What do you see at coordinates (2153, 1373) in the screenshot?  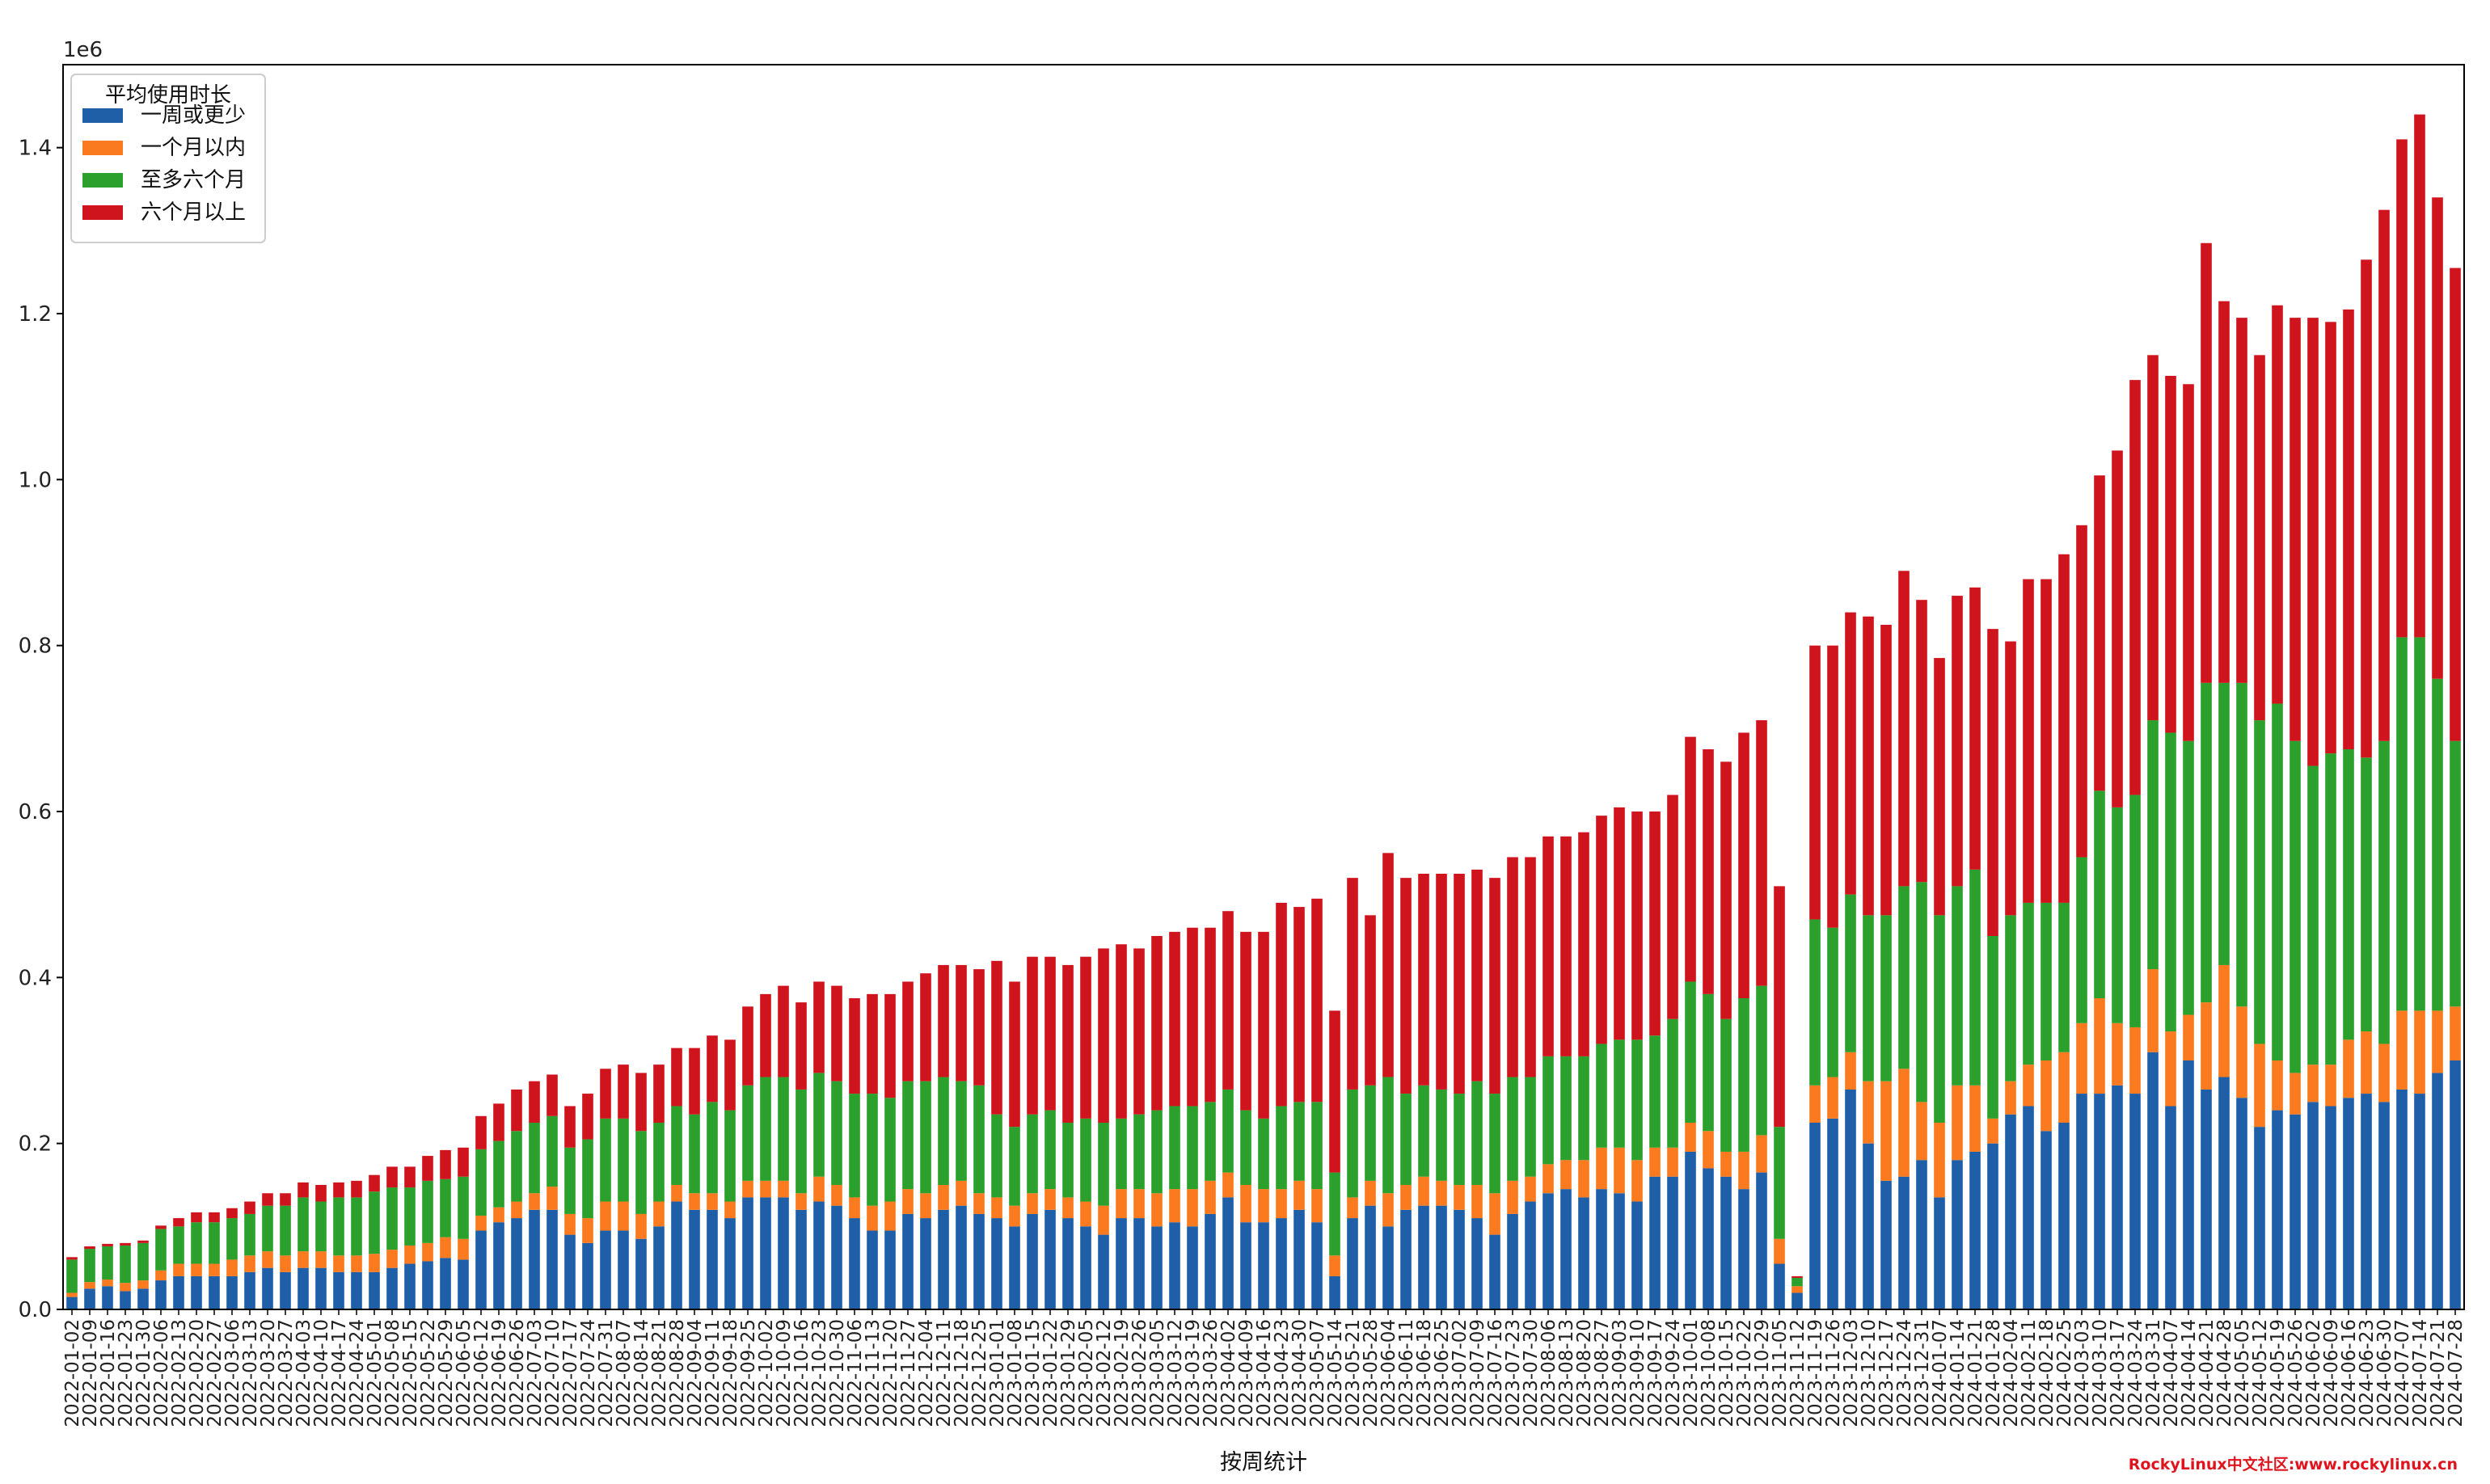 I see `x-tick-label: 2024-03-31` at bounding box center [2153, 1373].